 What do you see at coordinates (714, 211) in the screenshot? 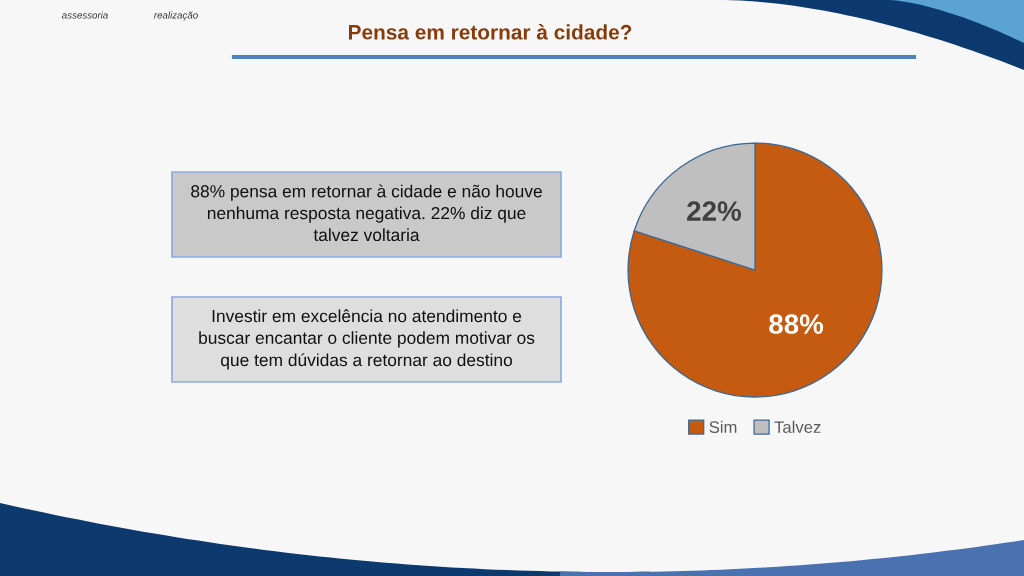
I see `data-label: 22%` at bounding box center [714, 211].